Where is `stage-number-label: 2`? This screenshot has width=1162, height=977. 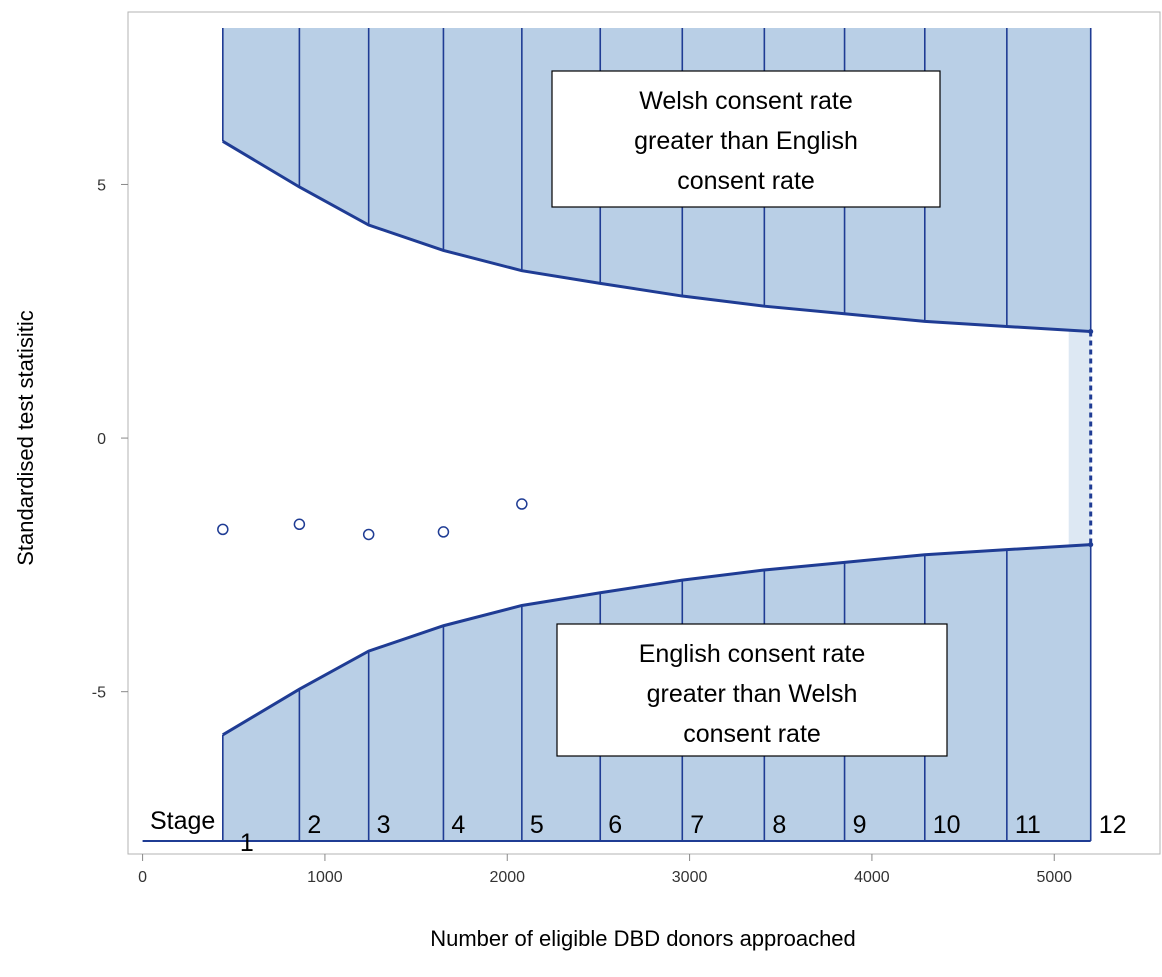 stage-number-label: 2 is located at coordinates (314, 825).